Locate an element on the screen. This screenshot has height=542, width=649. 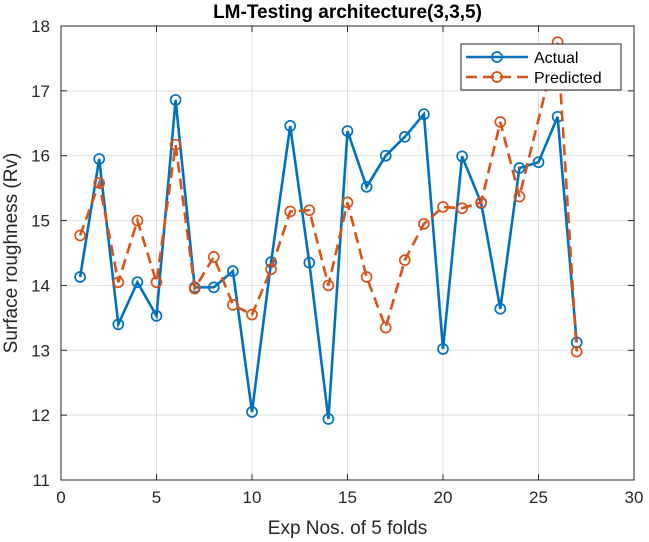
legend: Actual Predicted is located at coordinates (541, 67).